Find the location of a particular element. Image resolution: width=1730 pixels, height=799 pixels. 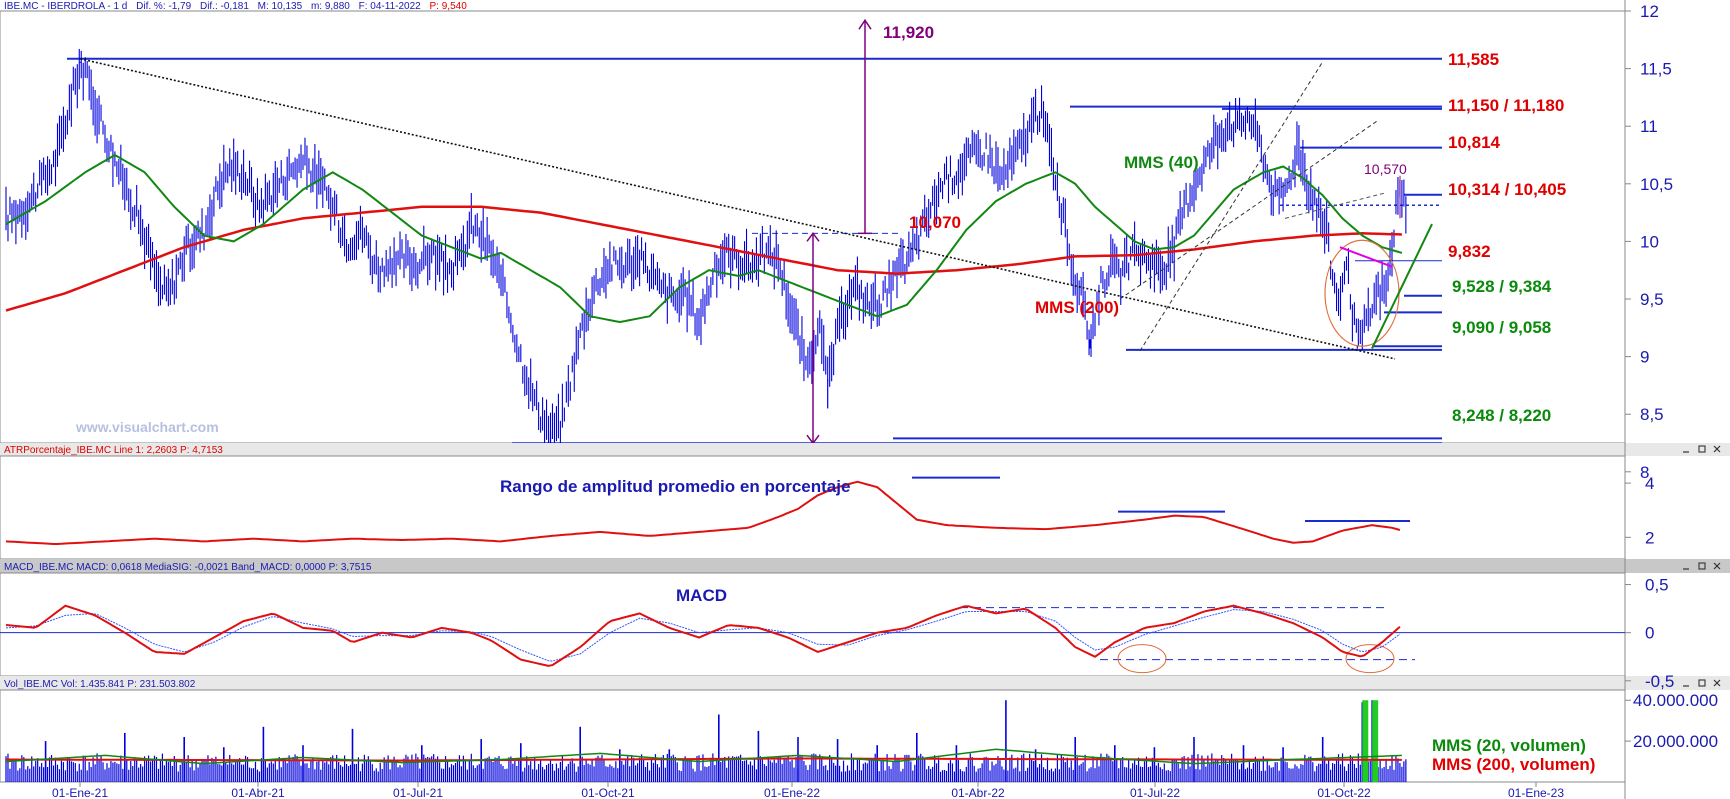

atr-title: Rango de amplitud promedio en porcentaje is located at coordinates (675, 486).